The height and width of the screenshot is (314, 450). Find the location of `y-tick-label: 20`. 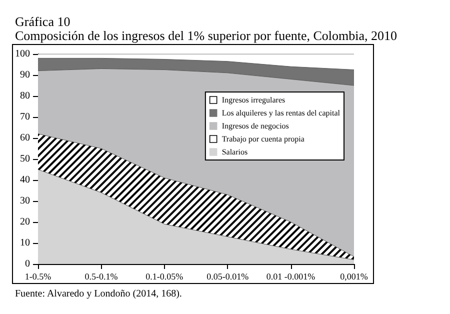

y-tick-label: 20 is located at coordinates (25, 222).